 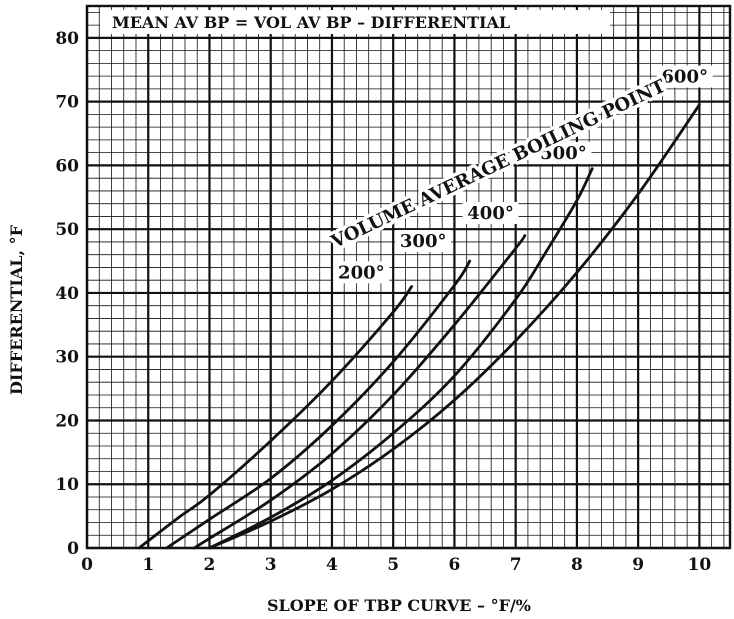 What do you see at coordinates (73, 549) in the screenshot?
I see `y-tick-label: 0` at bounding box center [73, 549].